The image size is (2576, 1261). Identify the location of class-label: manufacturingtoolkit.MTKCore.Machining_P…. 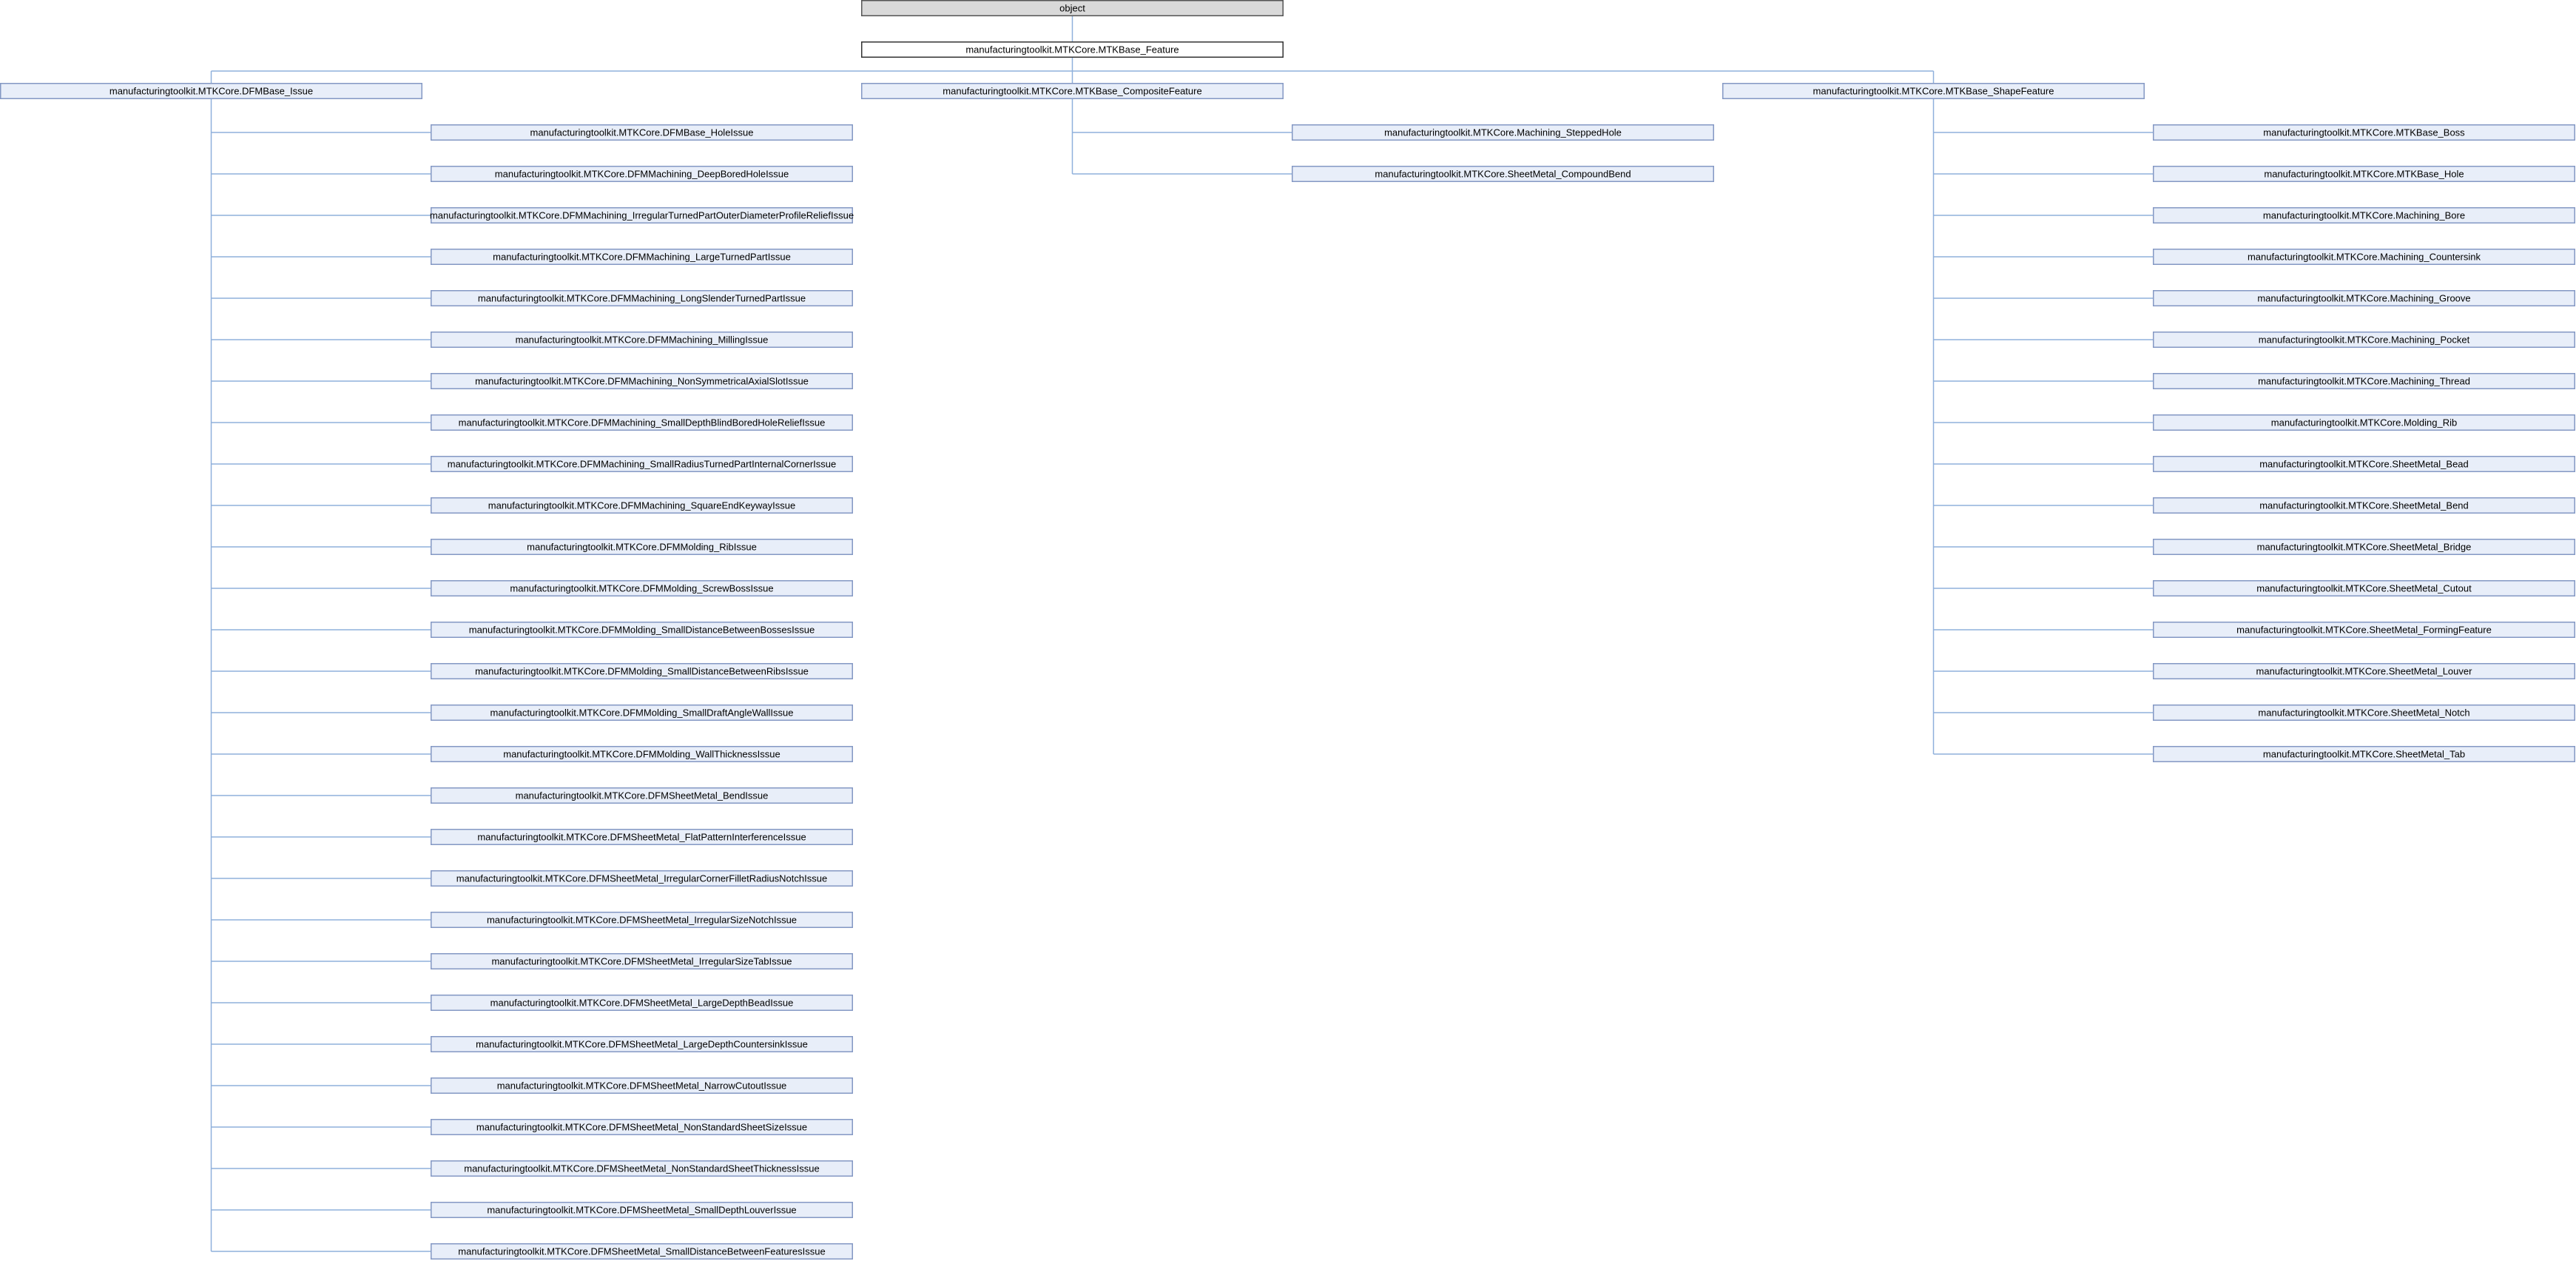
(2364, 339).